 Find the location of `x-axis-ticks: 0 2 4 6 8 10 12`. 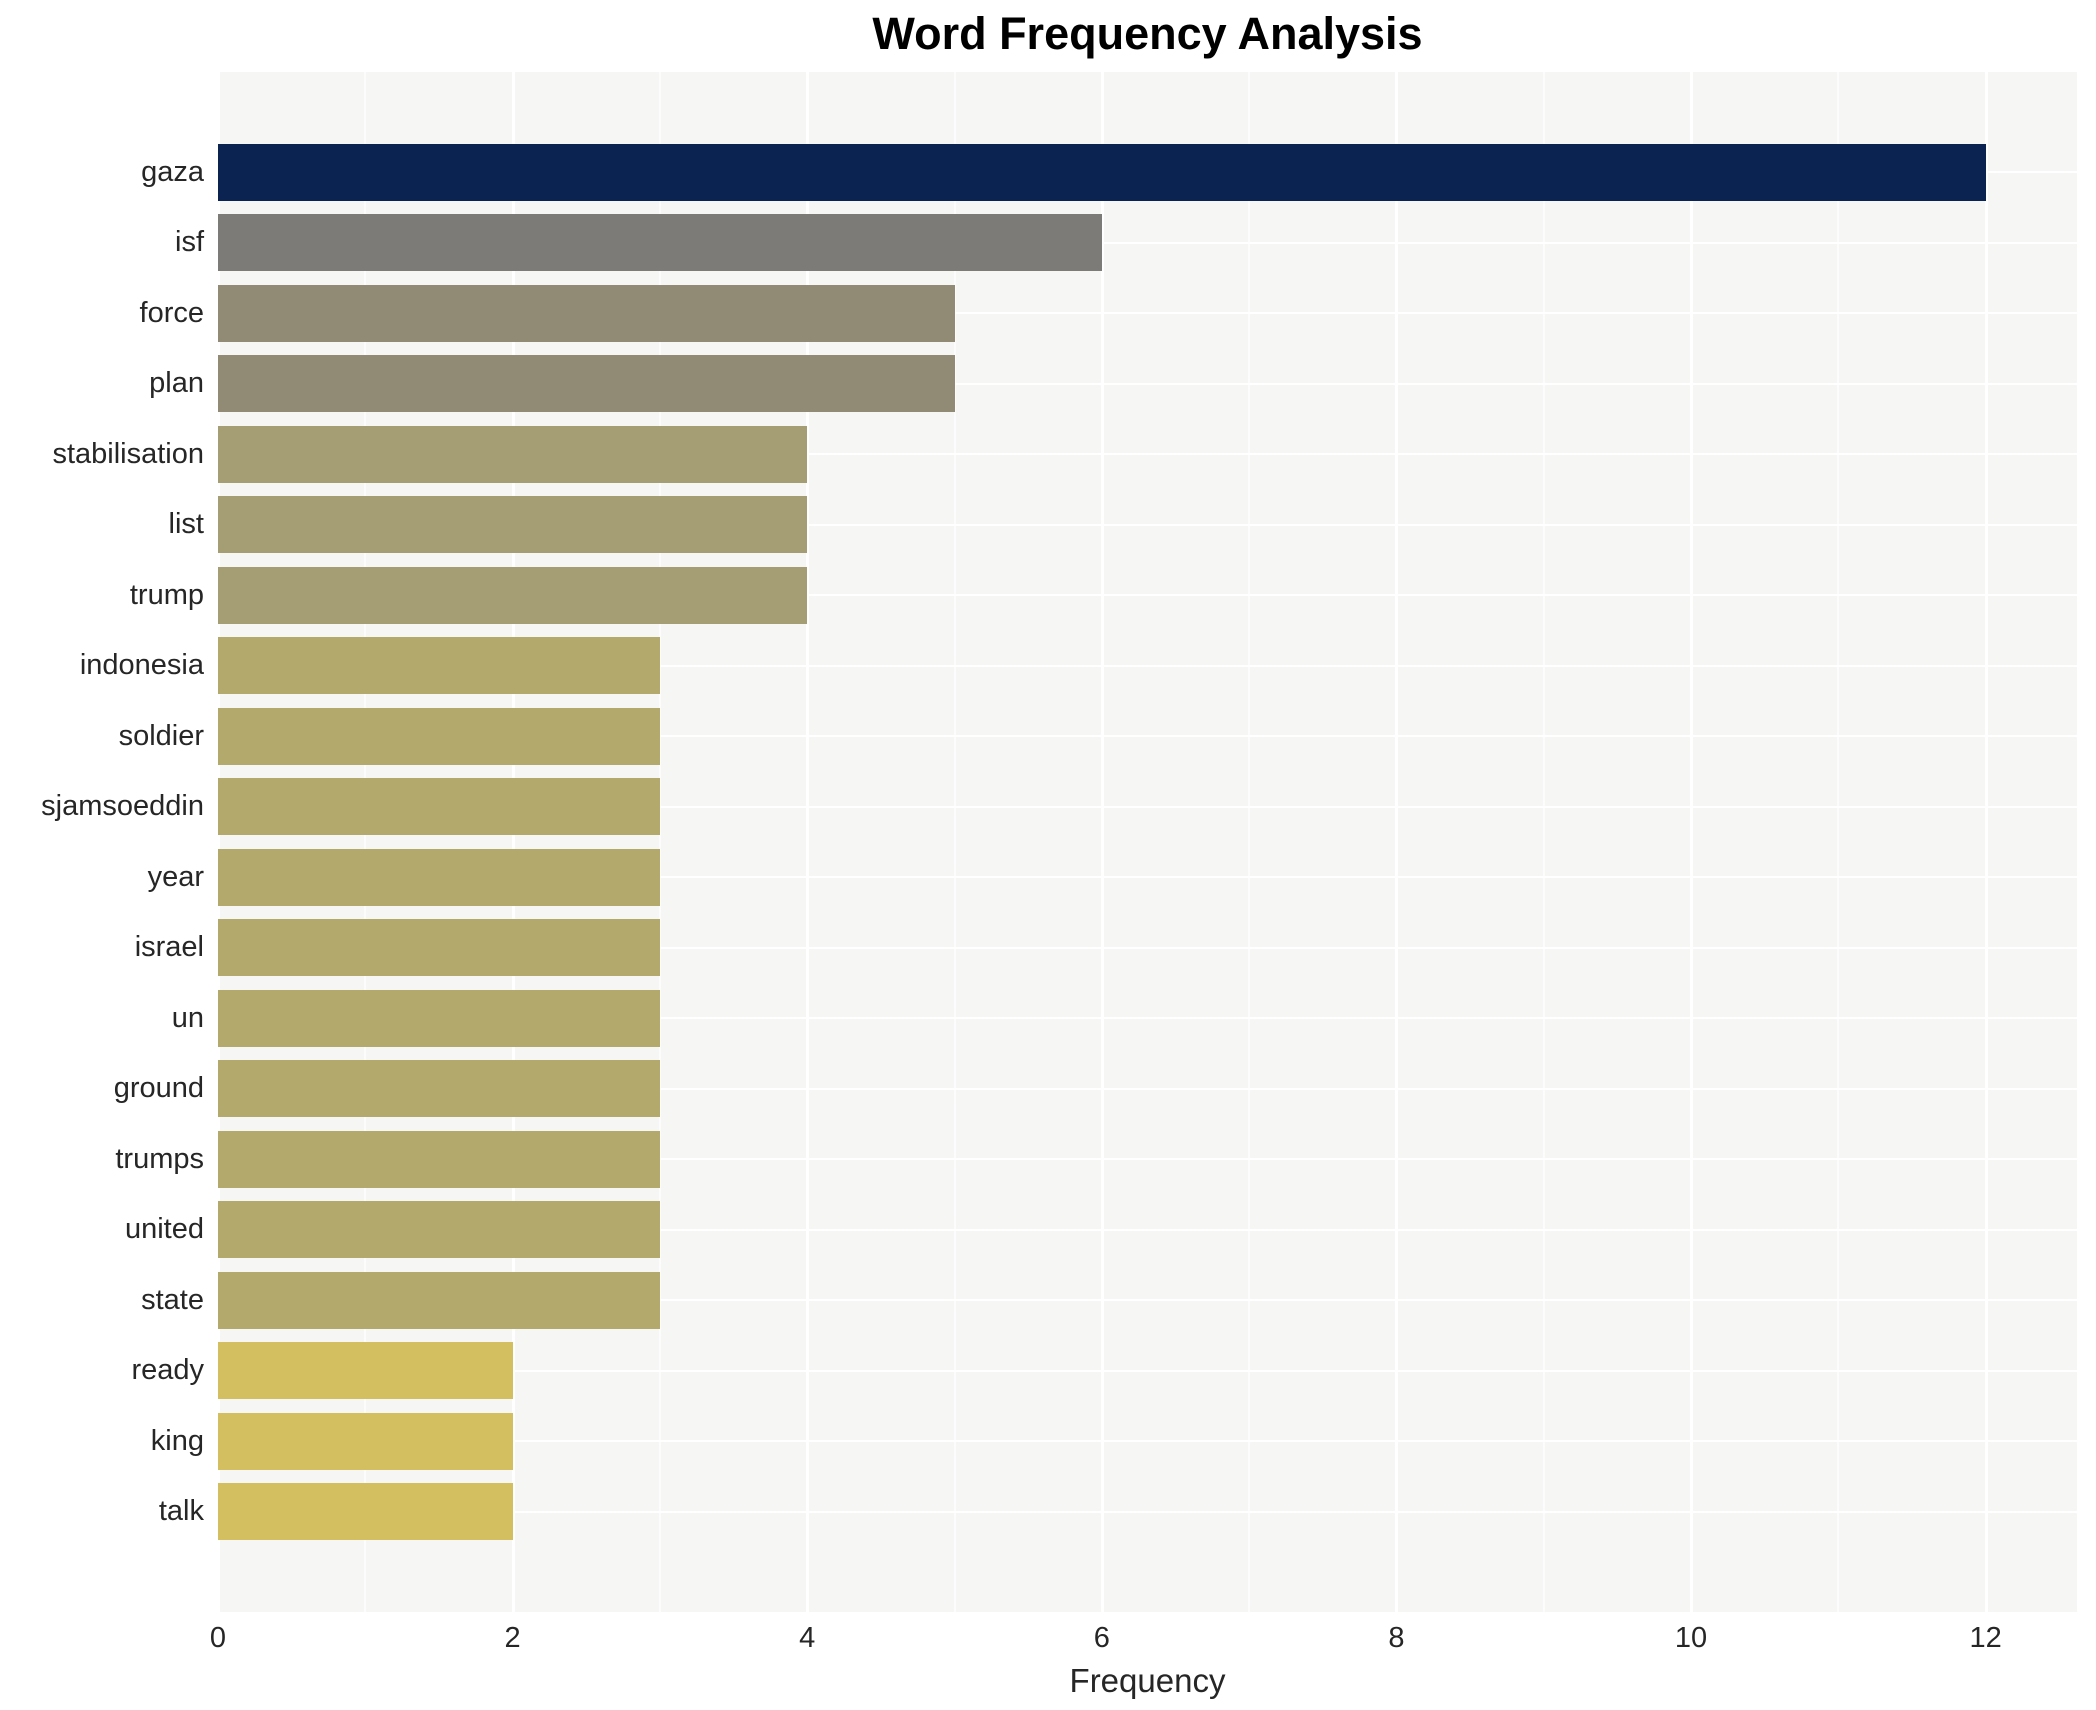

x-axis-ticks: 0 2 4 6 8 10 12 is located at coordinates (1143, 1642).